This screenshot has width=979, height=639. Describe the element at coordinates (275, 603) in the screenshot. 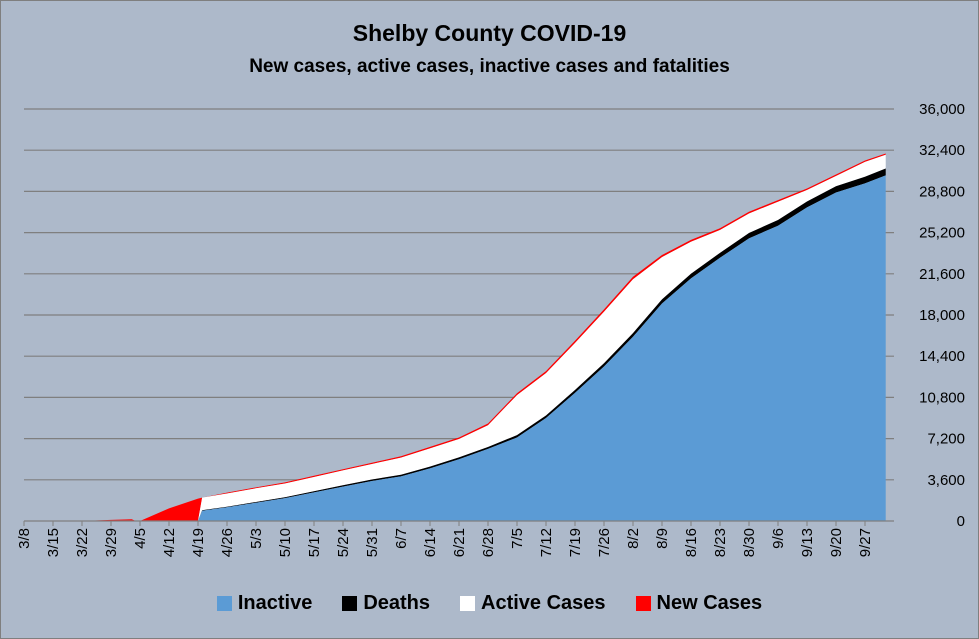

I see `legend-label-inactive: Inactive` at that location.